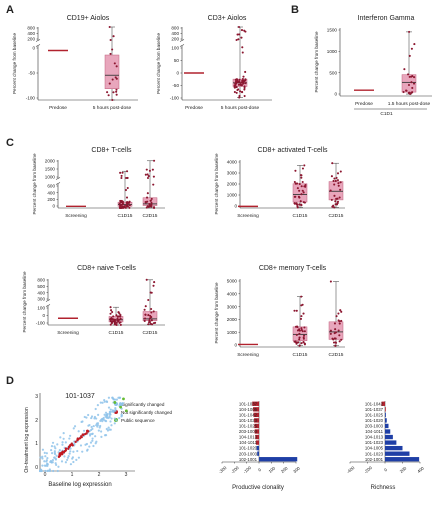 The height and width of the screenshot is (512, 445). Describe the element at coordinates (36, 397) in the screenshot. I see `y-tick-3: 3` at that location.